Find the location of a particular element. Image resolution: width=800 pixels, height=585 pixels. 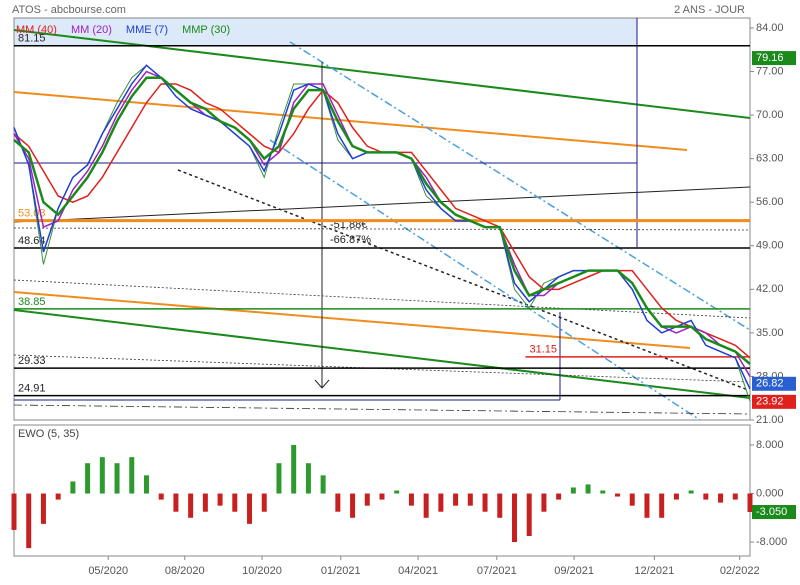

annotation: -66.87% is located at coordinates (350, 240).